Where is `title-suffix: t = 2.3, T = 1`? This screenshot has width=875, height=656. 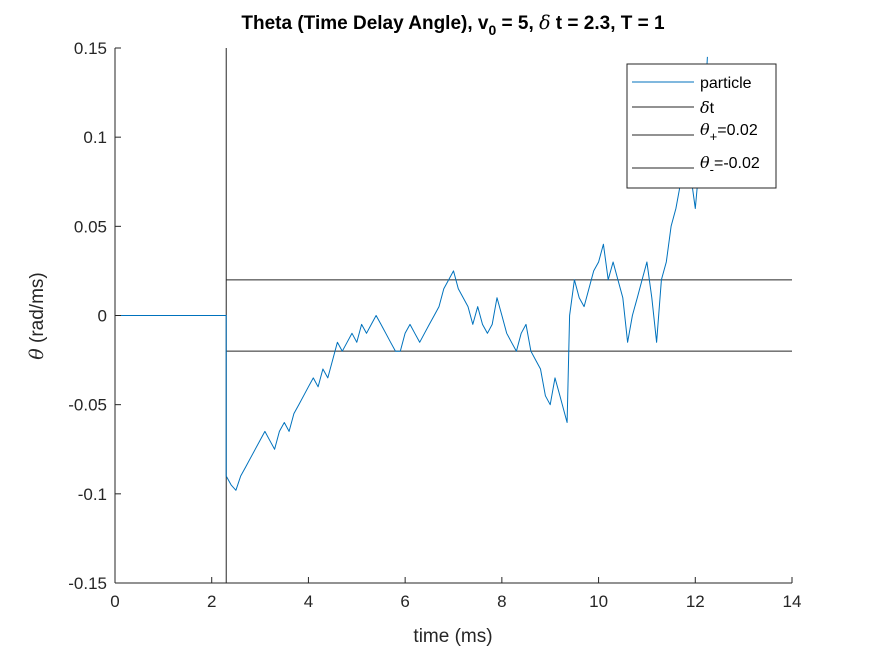
title-suffix: t = 2.3, T = 1 is located at coordinates (608, 23).